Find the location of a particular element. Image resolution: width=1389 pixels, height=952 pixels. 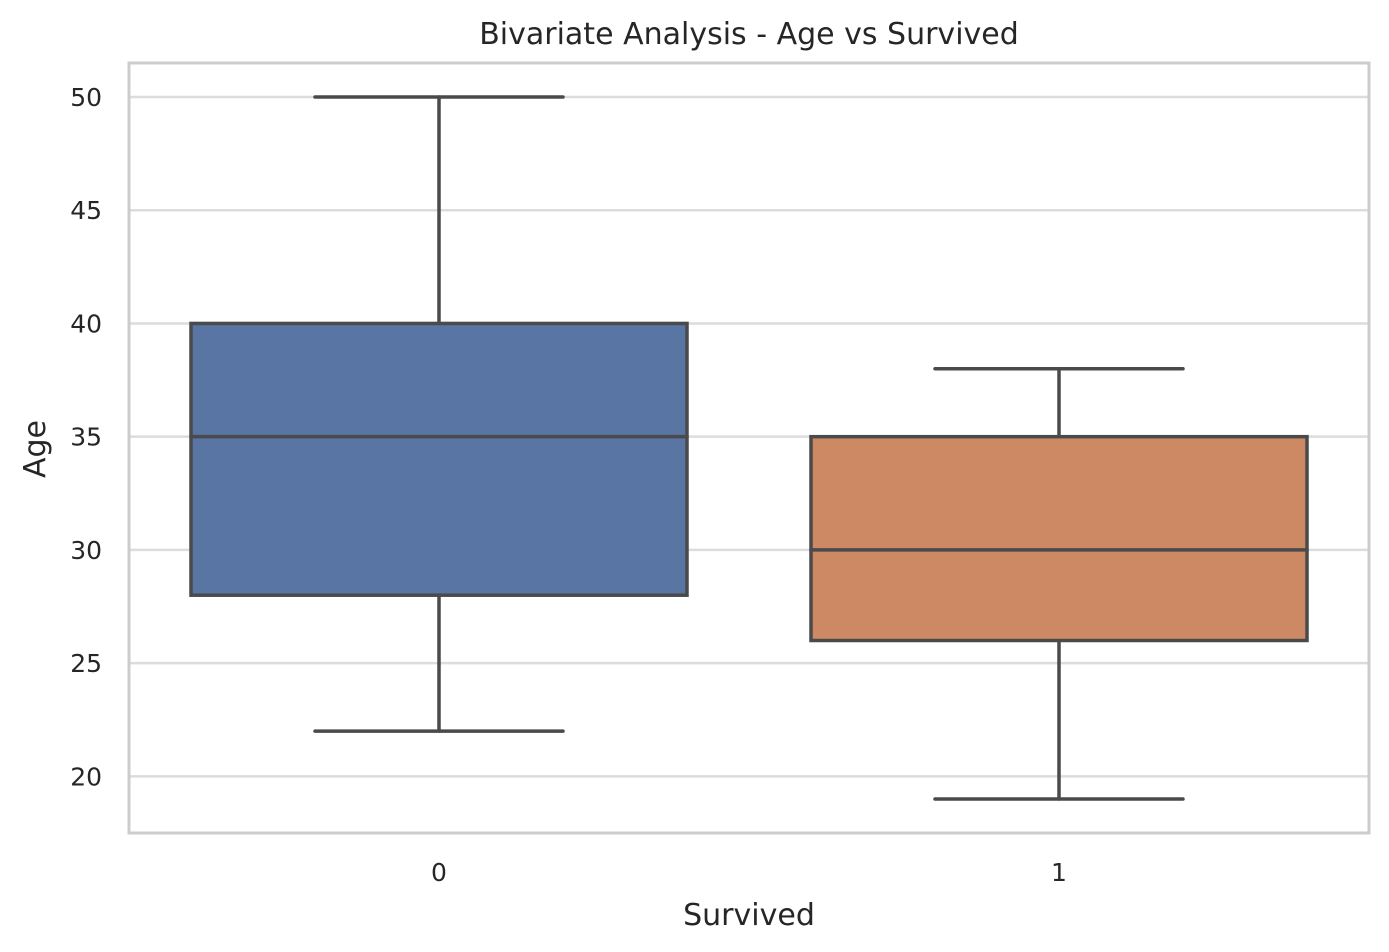

y-tick-label: 50 is located at coordinates (86, 97).